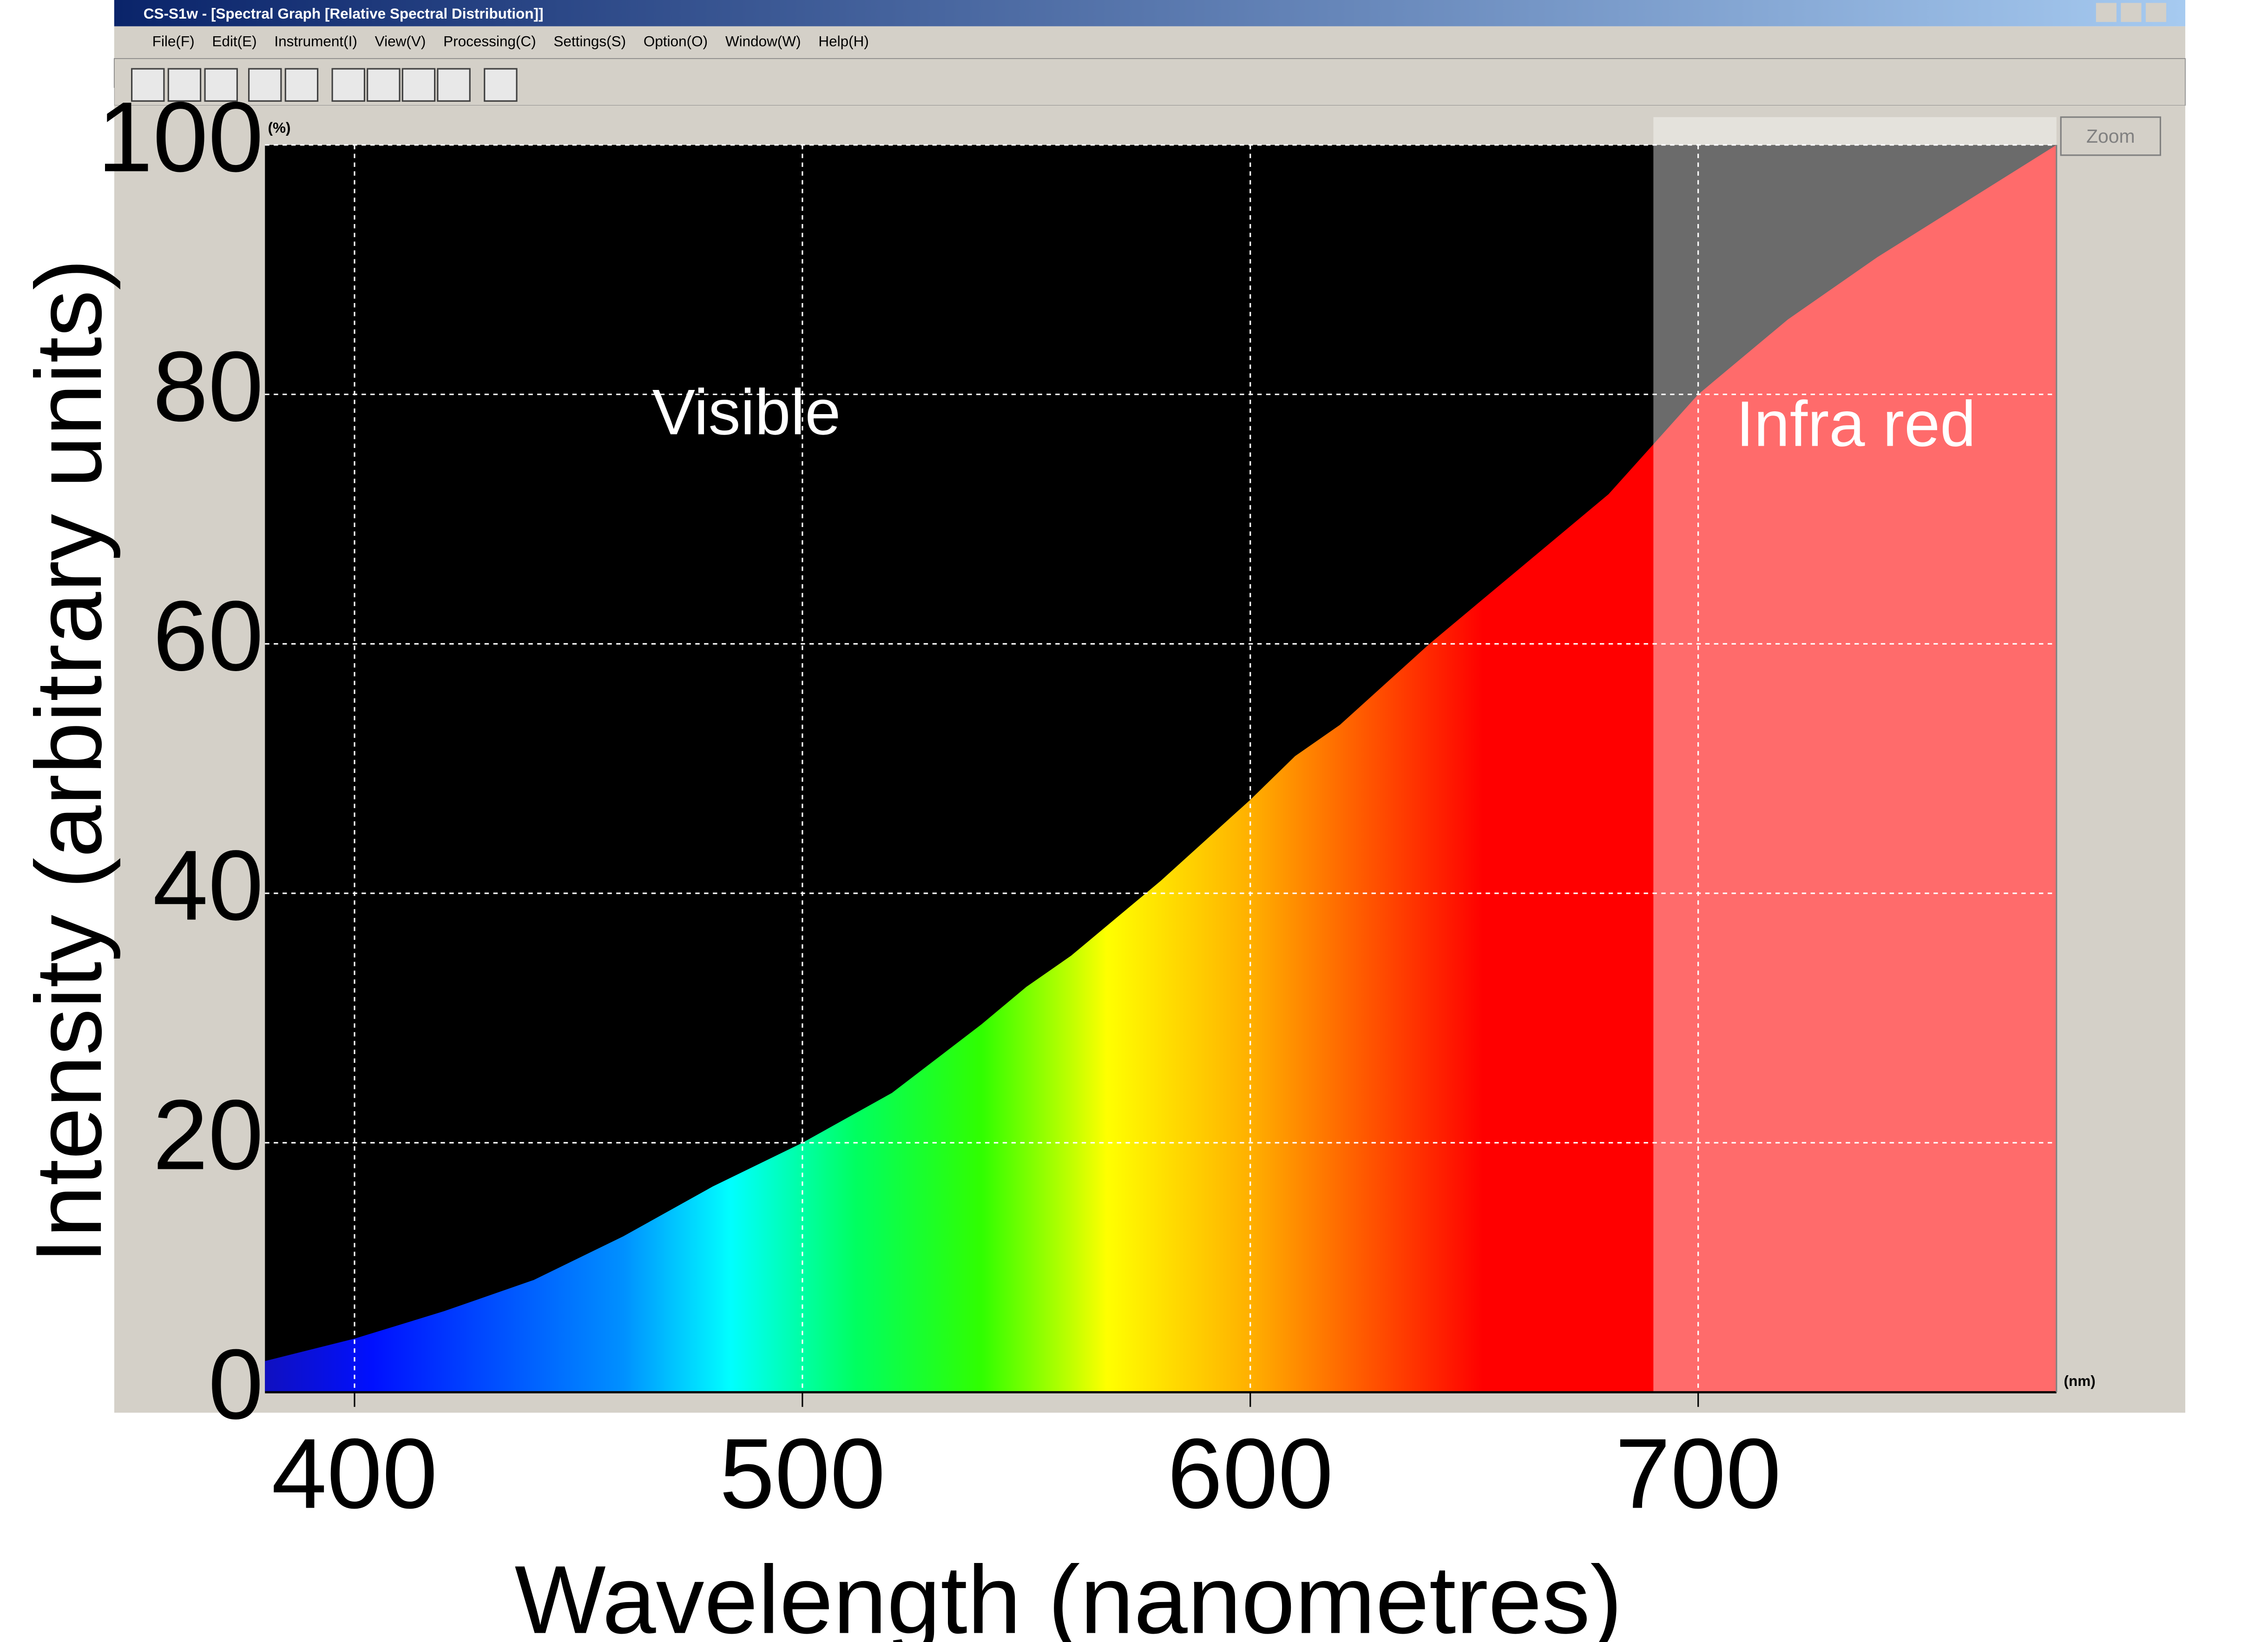  What do you see at coordinates (843, 41) in the screenshot?
I see `menu-item: Help(H)` at bounding box center [843, 41].